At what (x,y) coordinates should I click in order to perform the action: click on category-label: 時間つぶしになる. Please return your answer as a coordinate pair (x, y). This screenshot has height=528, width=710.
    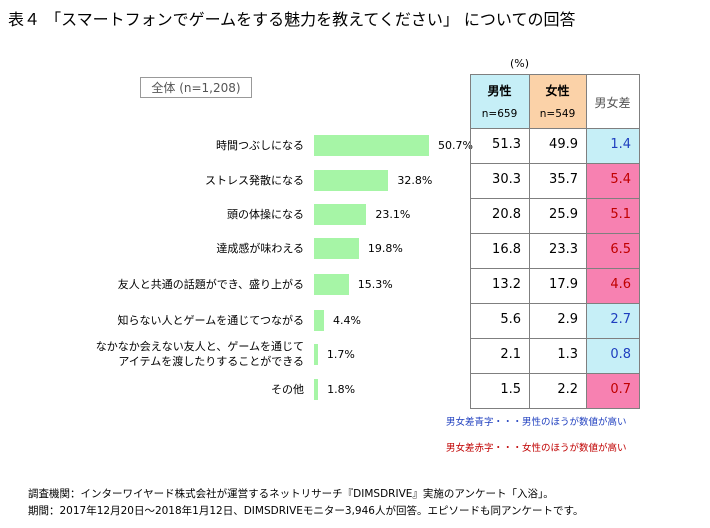
    Looking at the image, I should click on (156, 145).